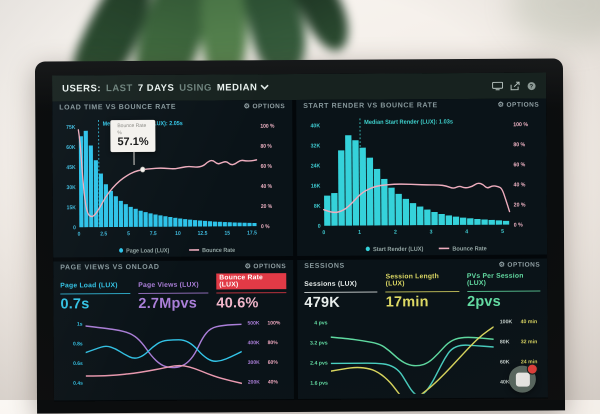  Describe the element at coordinates (398, 250) in the screenshot. I see `svg-text: Start Render (LUX)` at that location.